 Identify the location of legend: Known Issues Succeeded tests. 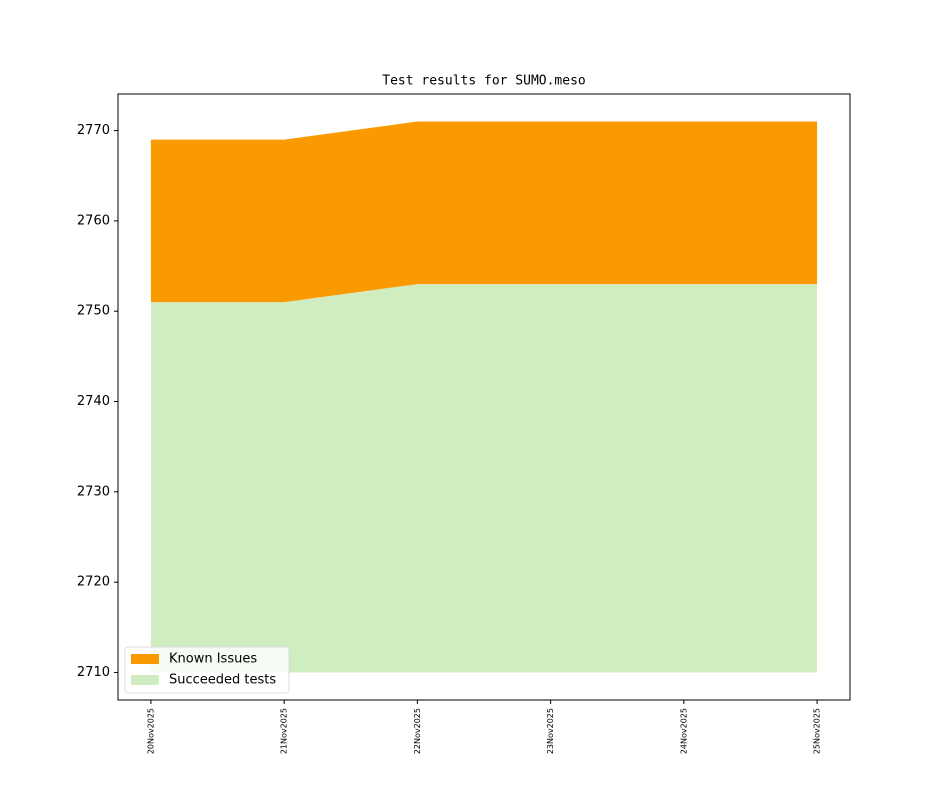
(207, 670).